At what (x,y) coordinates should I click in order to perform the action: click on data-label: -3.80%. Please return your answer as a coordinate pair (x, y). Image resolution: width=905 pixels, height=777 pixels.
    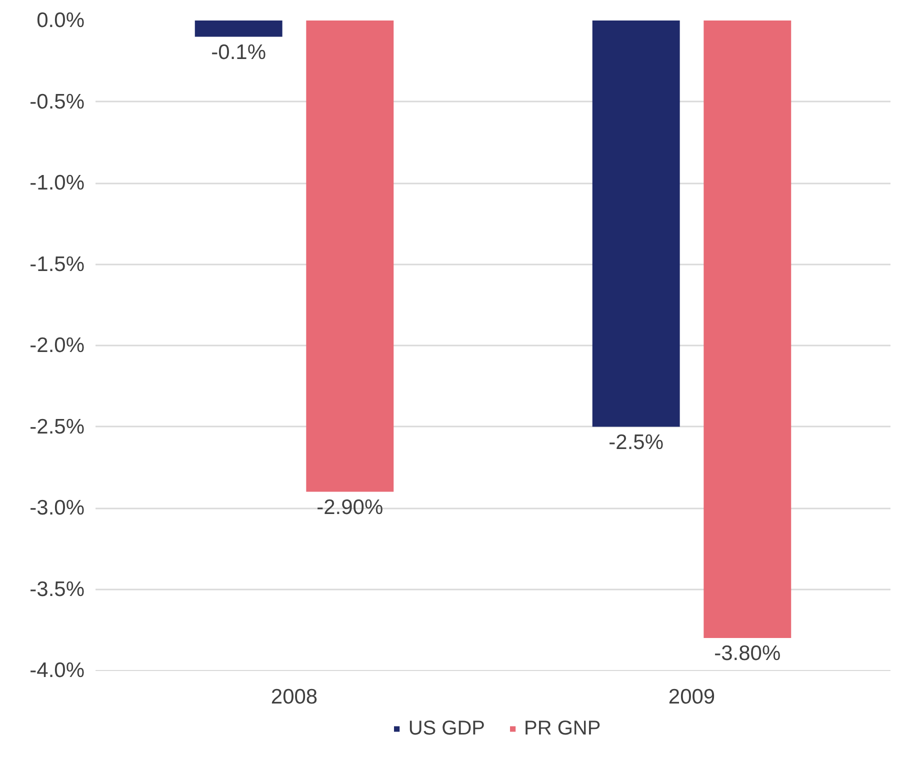
    Looking at the image, I should click on (747, 653).